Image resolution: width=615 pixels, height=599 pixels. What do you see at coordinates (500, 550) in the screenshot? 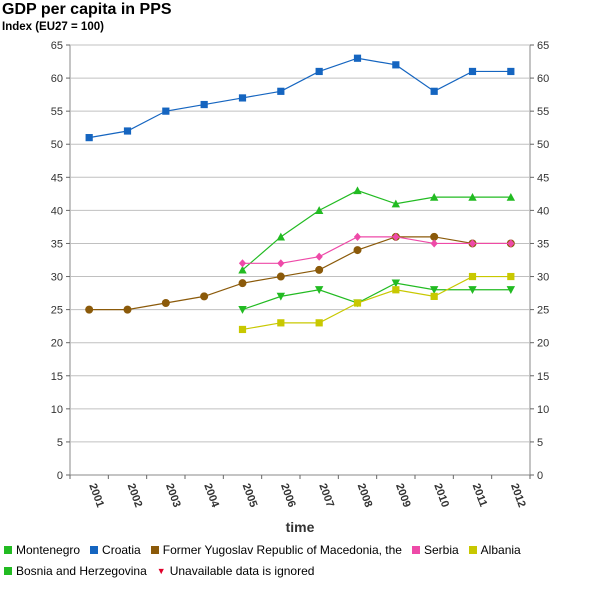
I see `legend-label-albania: Albania` at bounding box center [500, 550].